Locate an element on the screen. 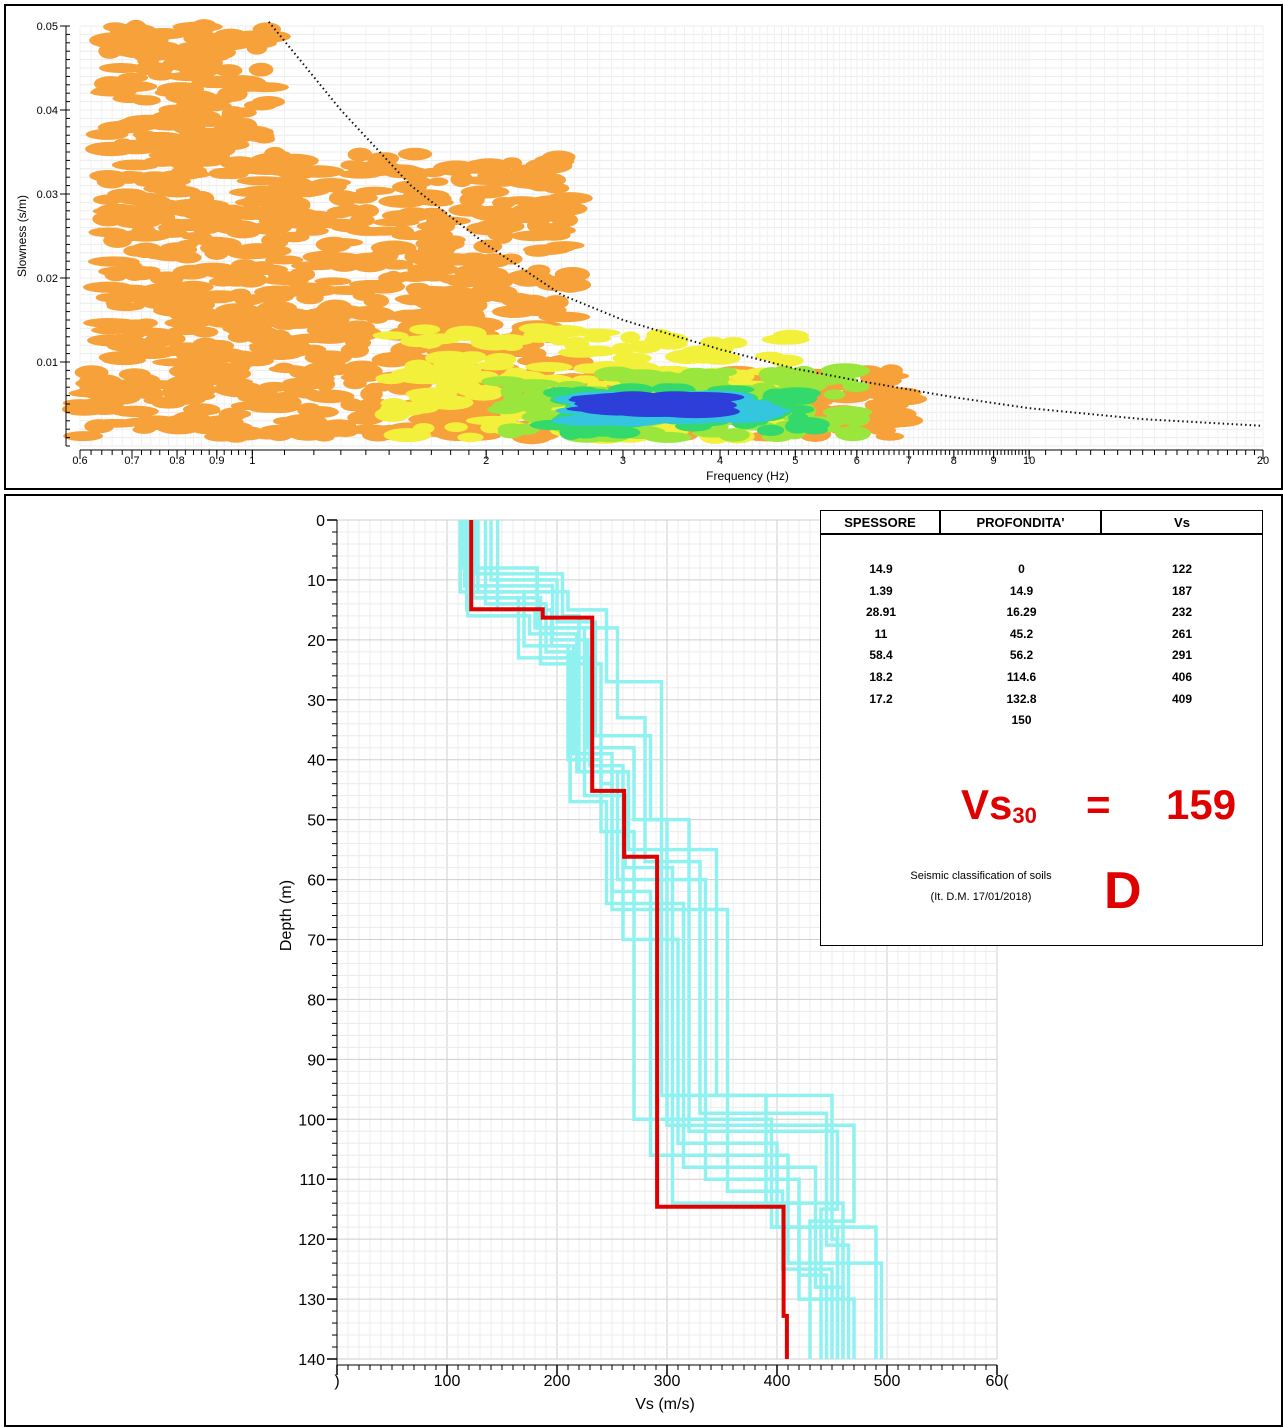 The height and width of the screenshot is (1427, 1283). vs-cell: 291 is located at coordinates (1182, 655).